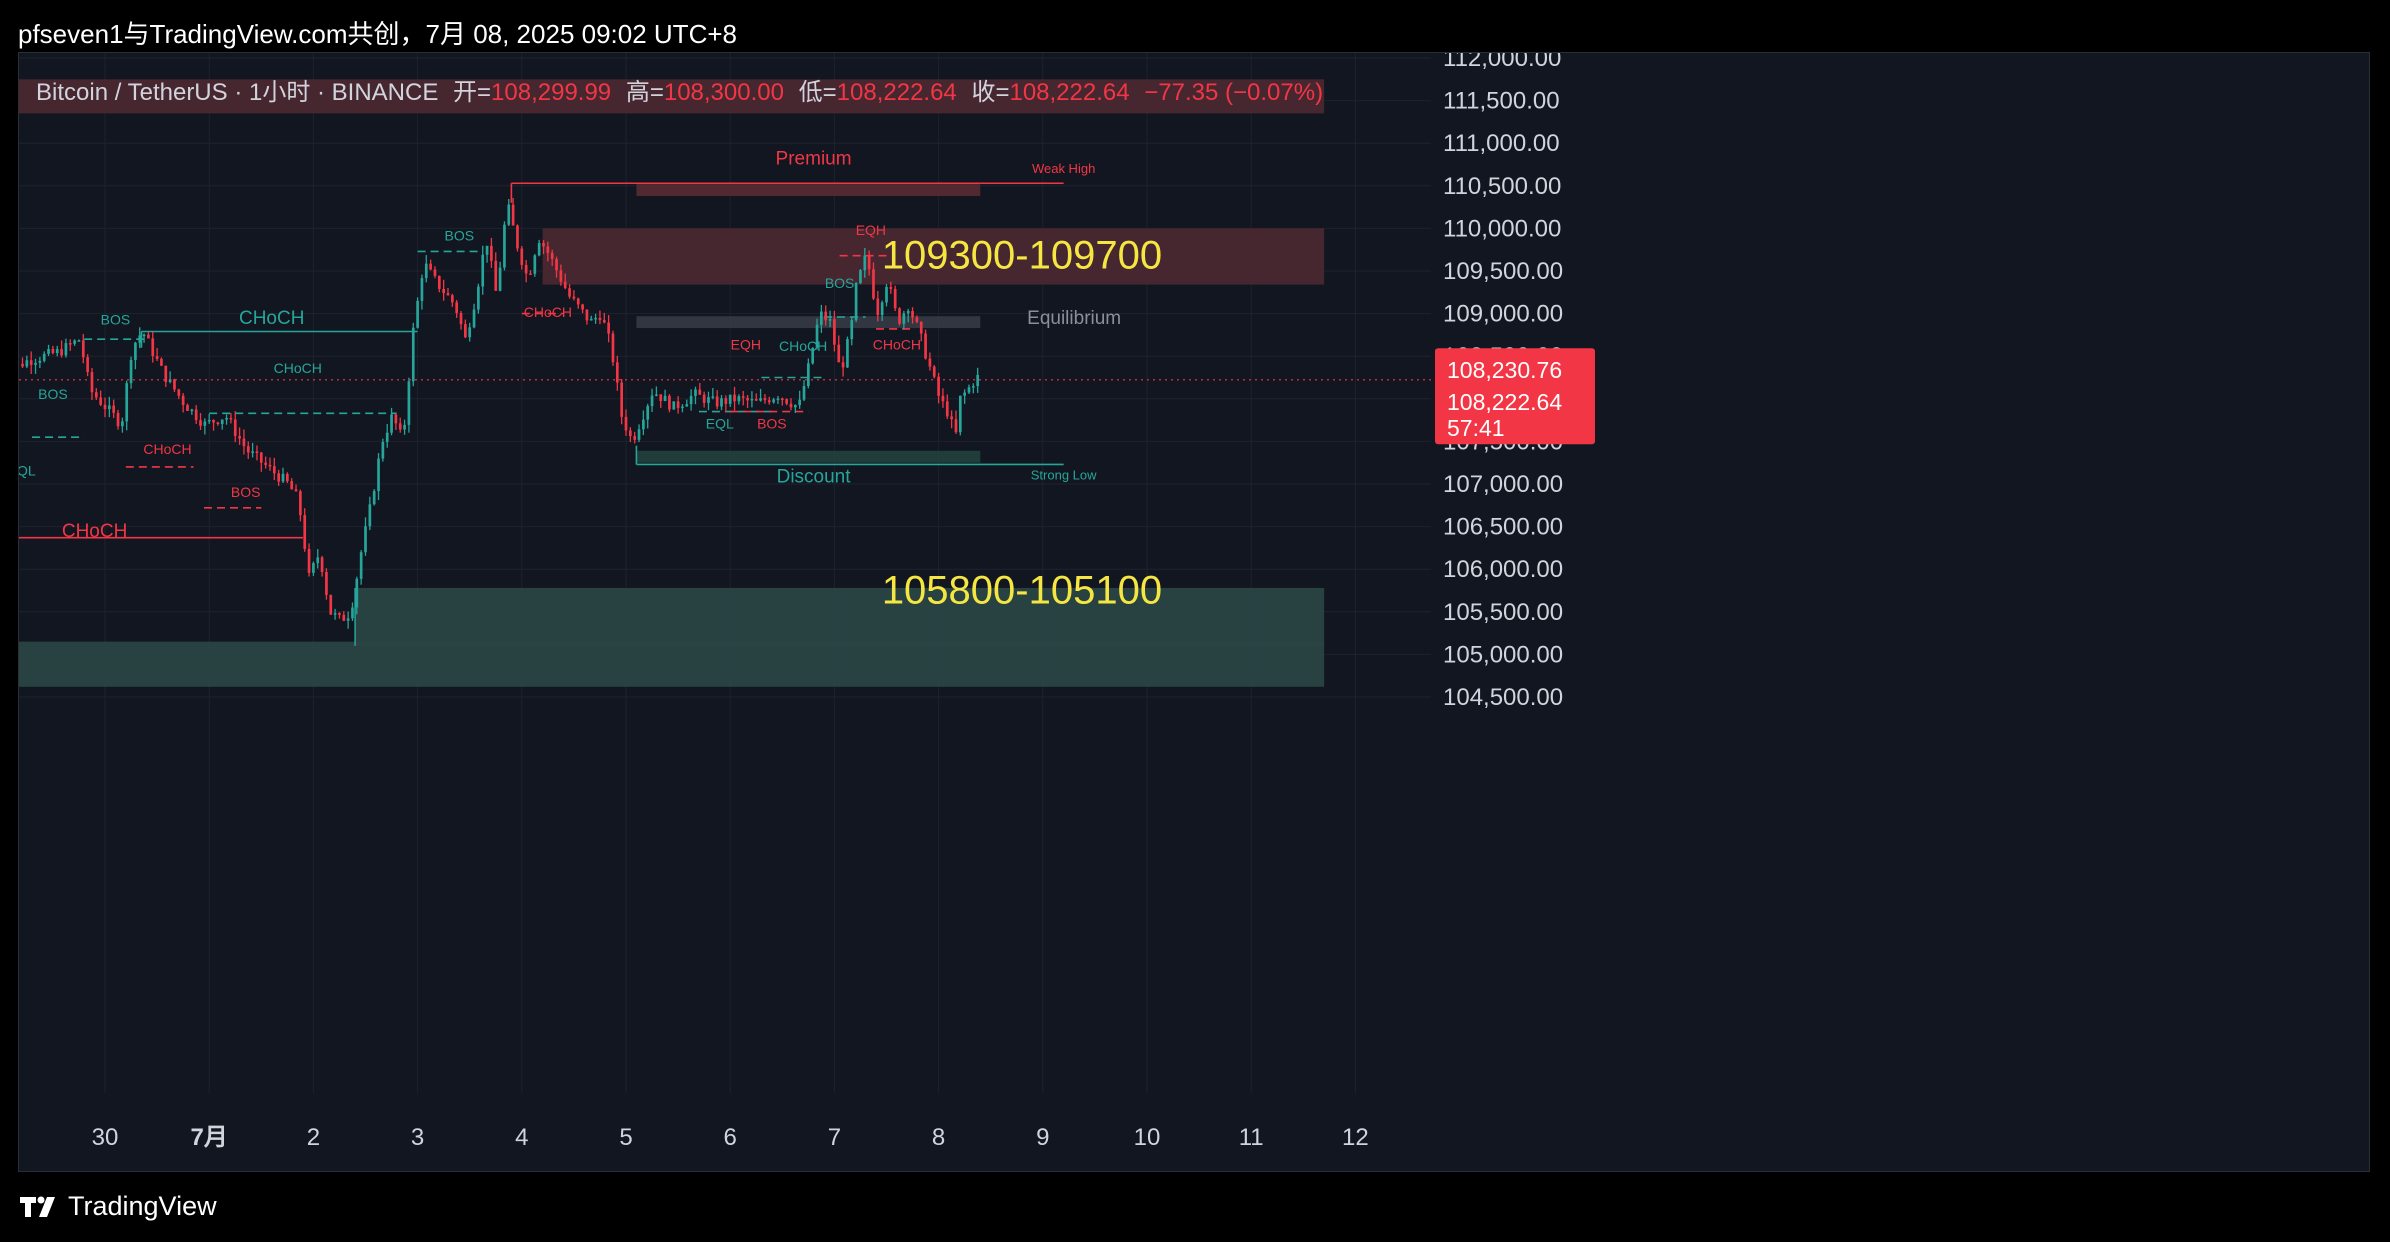 The height and width of the screenshot is (1242, 2390). What do you see at coordinates (118, 1206) in the screenshot?
I see `tradingview-logo: TradingView` at bounding box center [118, 1206].